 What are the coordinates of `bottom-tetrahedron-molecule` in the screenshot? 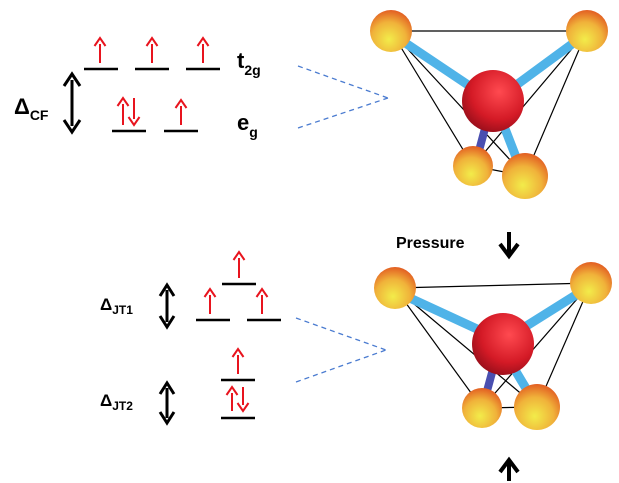 It's located at (493, 346).